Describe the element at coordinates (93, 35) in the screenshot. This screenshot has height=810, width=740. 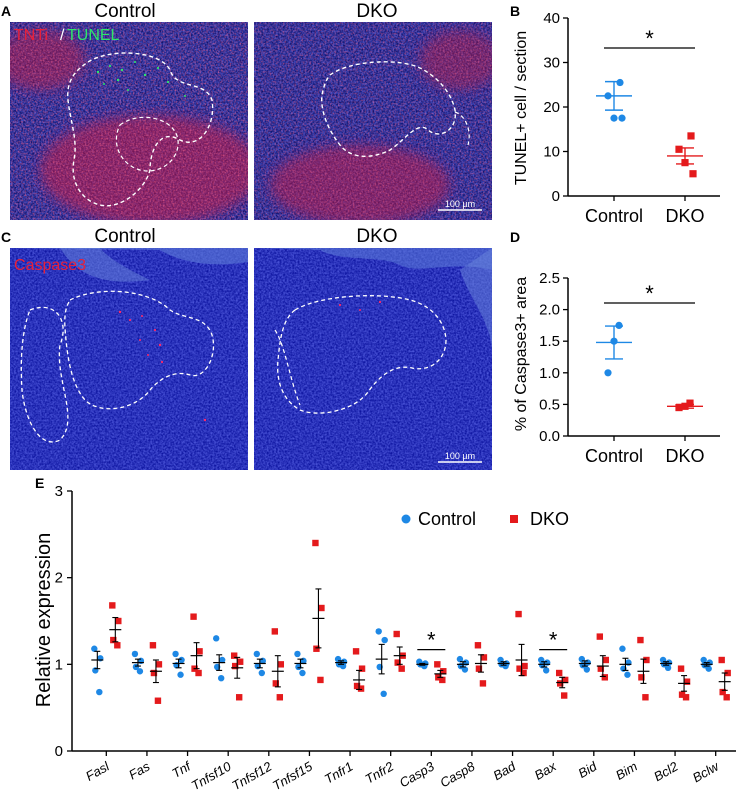
I see `stain-label-tunel: TUNEL` at that location.